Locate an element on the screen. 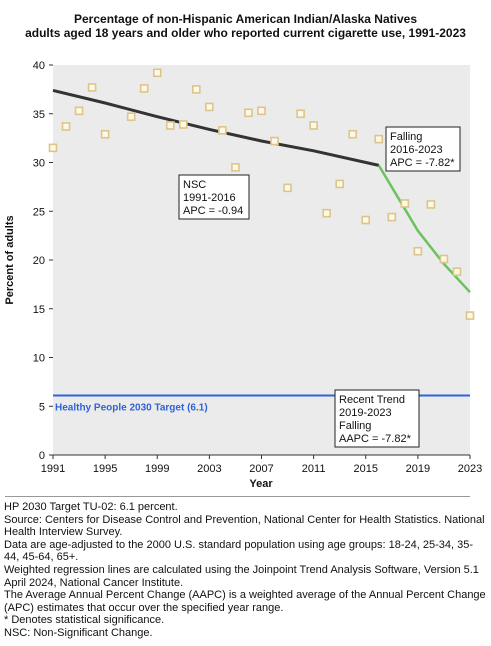 This screenshot has width=491, height=646. x-tick-label: 2003 is located at coordinates (209, 469).